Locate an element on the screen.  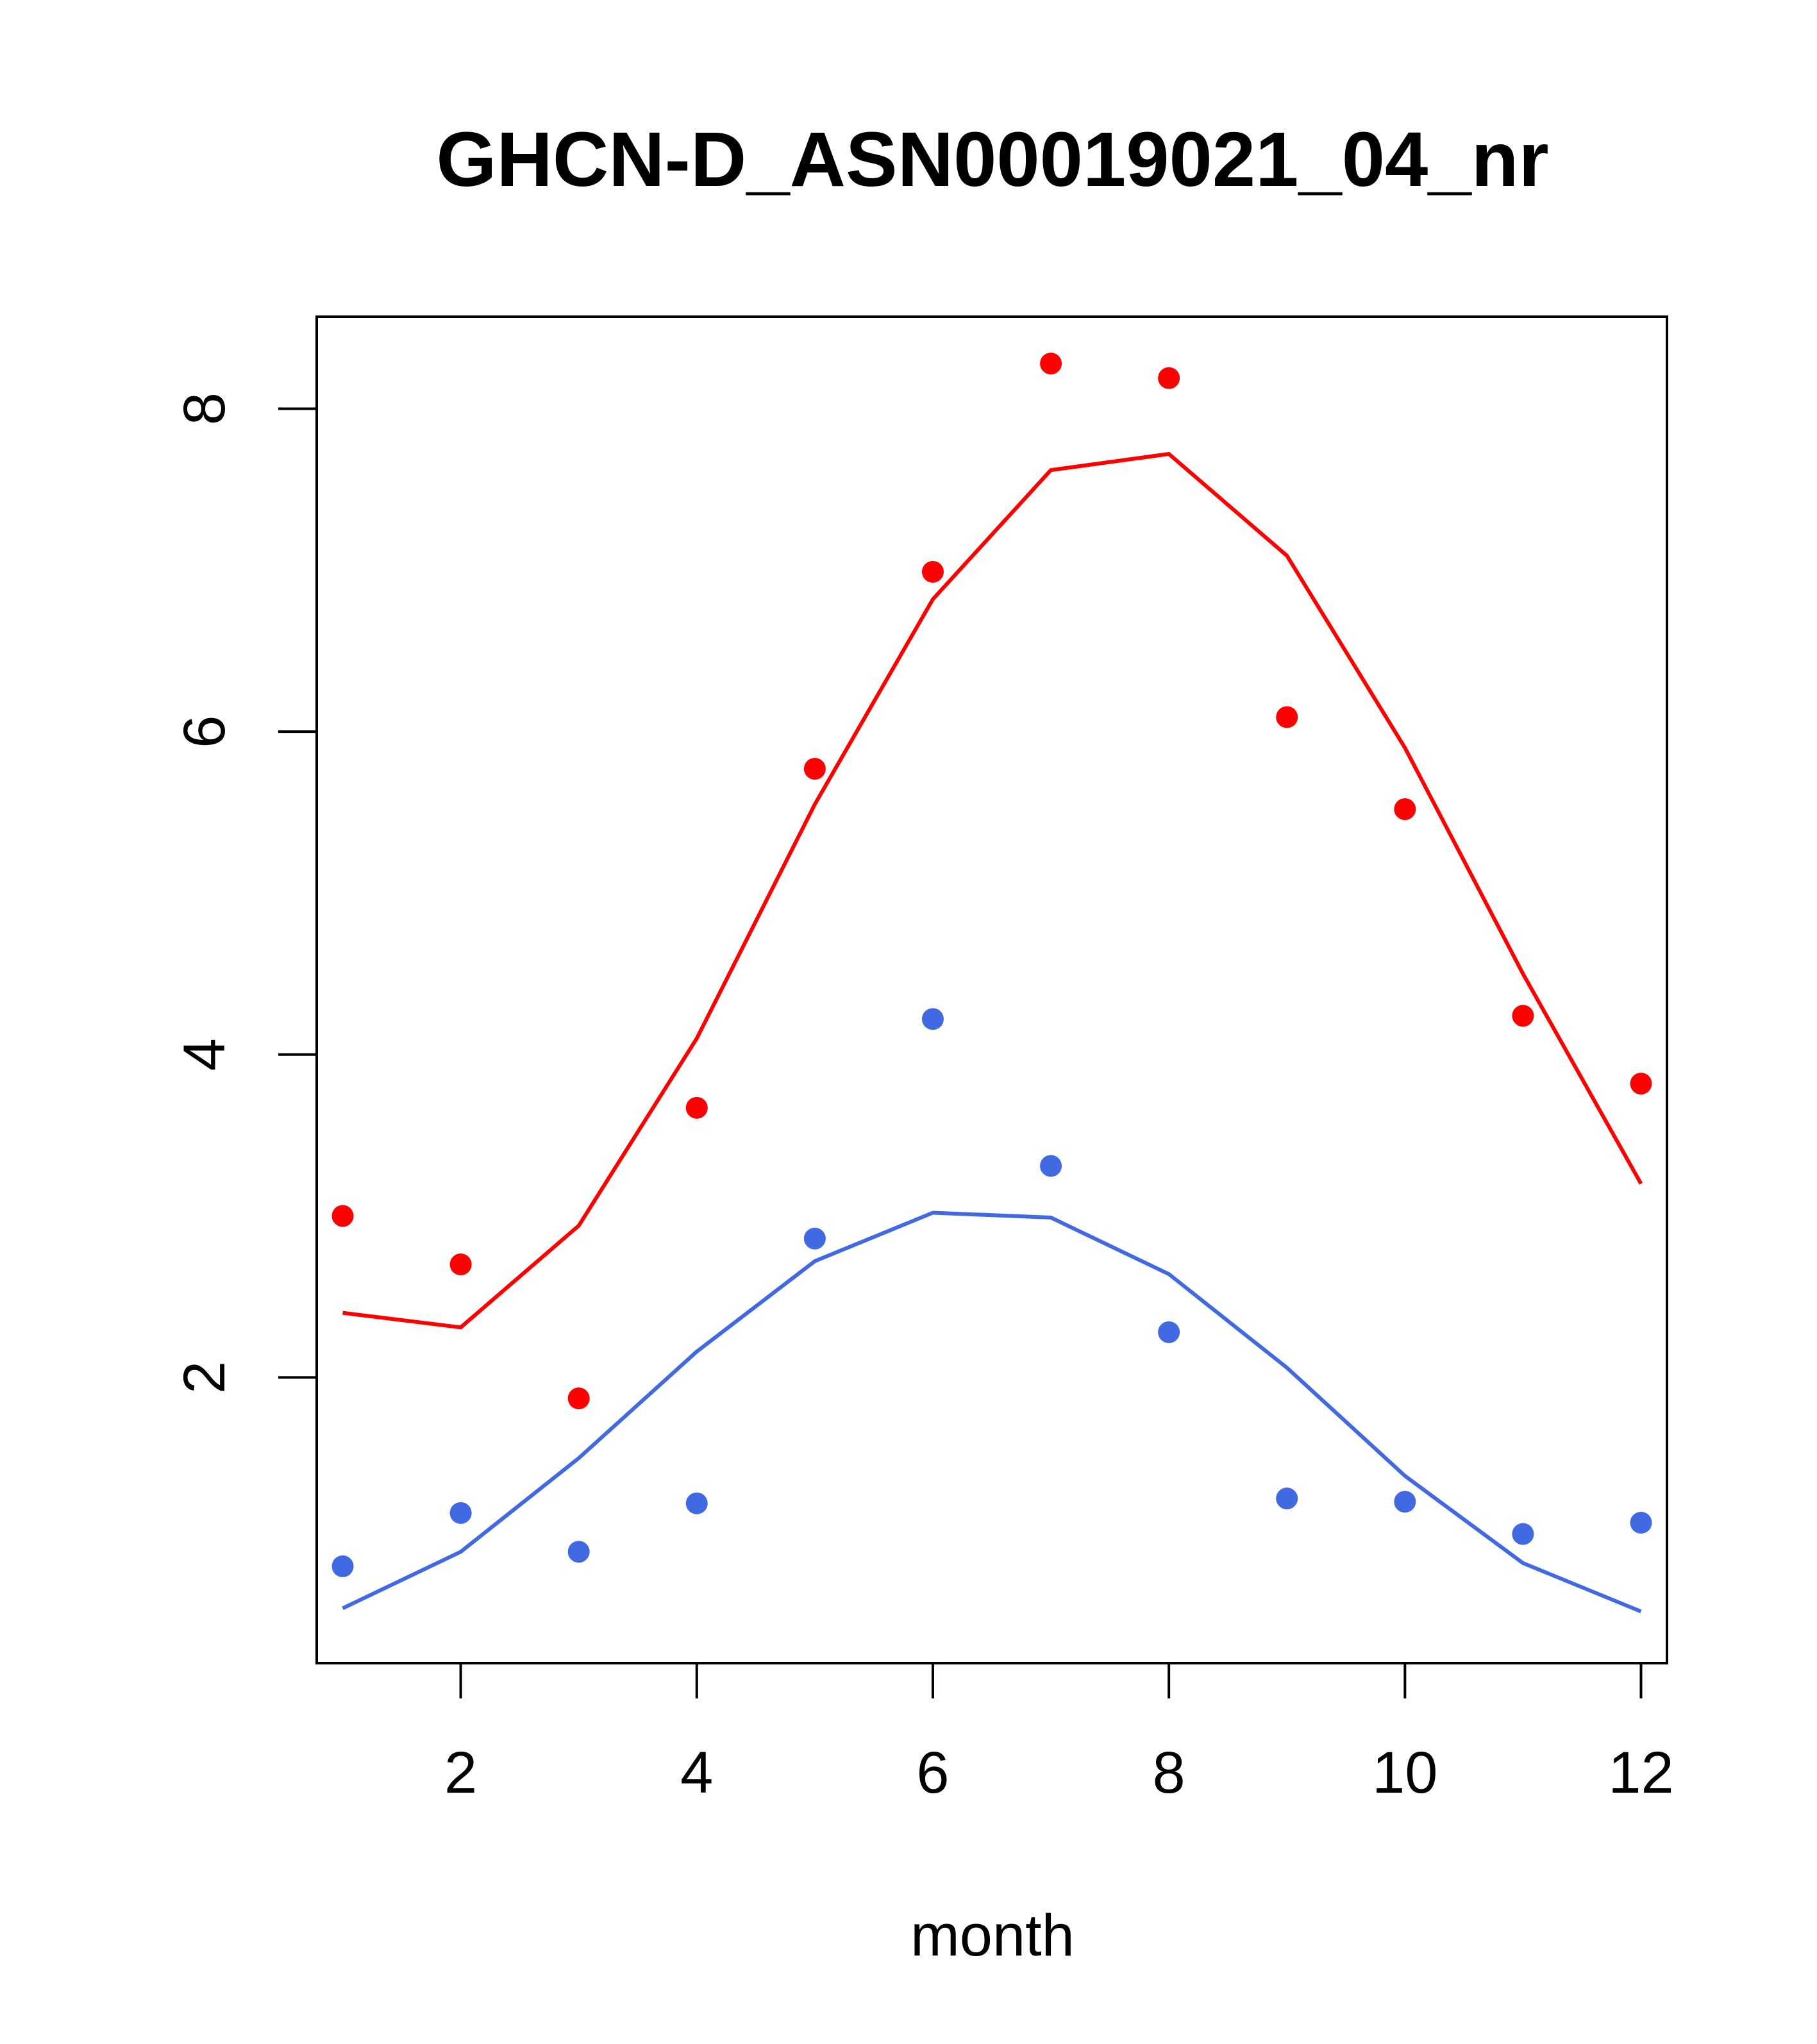
x-tick-label: 8 is located at coordinates (1169, 1773).